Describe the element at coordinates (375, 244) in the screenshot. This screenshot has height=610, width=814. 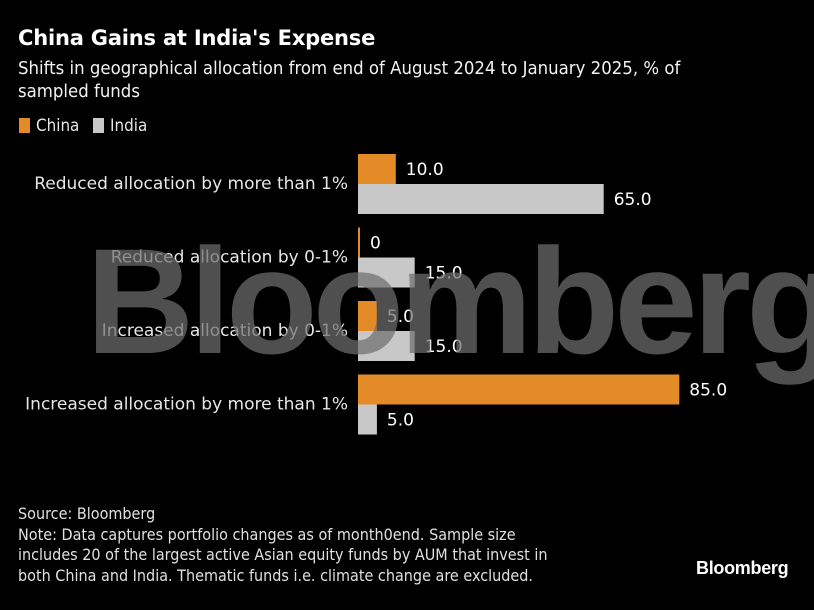
I see `value-label-china: 0` at that location.